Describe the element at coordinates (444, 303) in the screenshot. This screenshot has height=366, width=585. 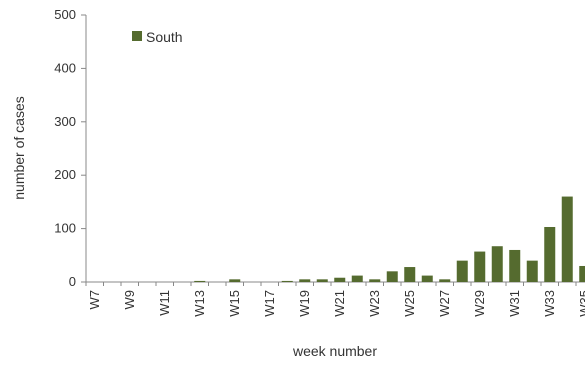
I see `x-tick-label: W27` at that location.